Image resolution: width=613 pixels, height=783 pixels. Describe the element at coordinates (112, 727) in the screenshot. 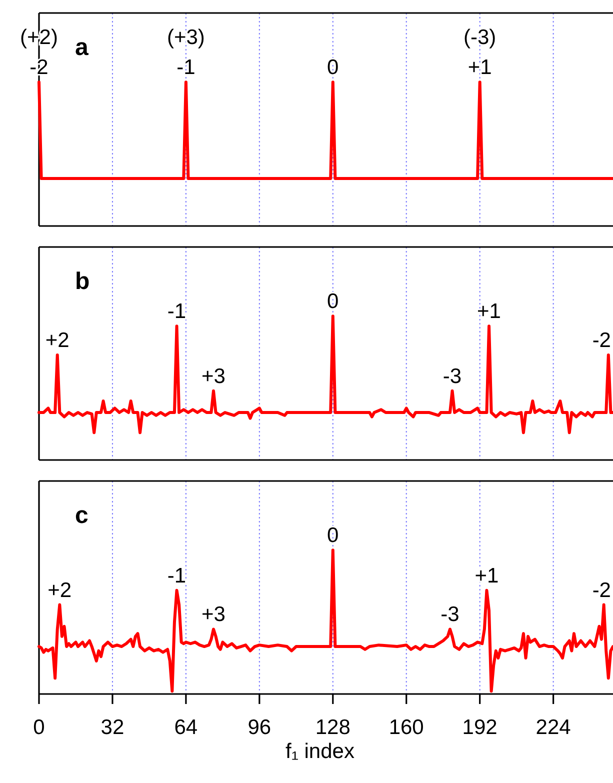

I see `x-tick-label: 32` at that location.